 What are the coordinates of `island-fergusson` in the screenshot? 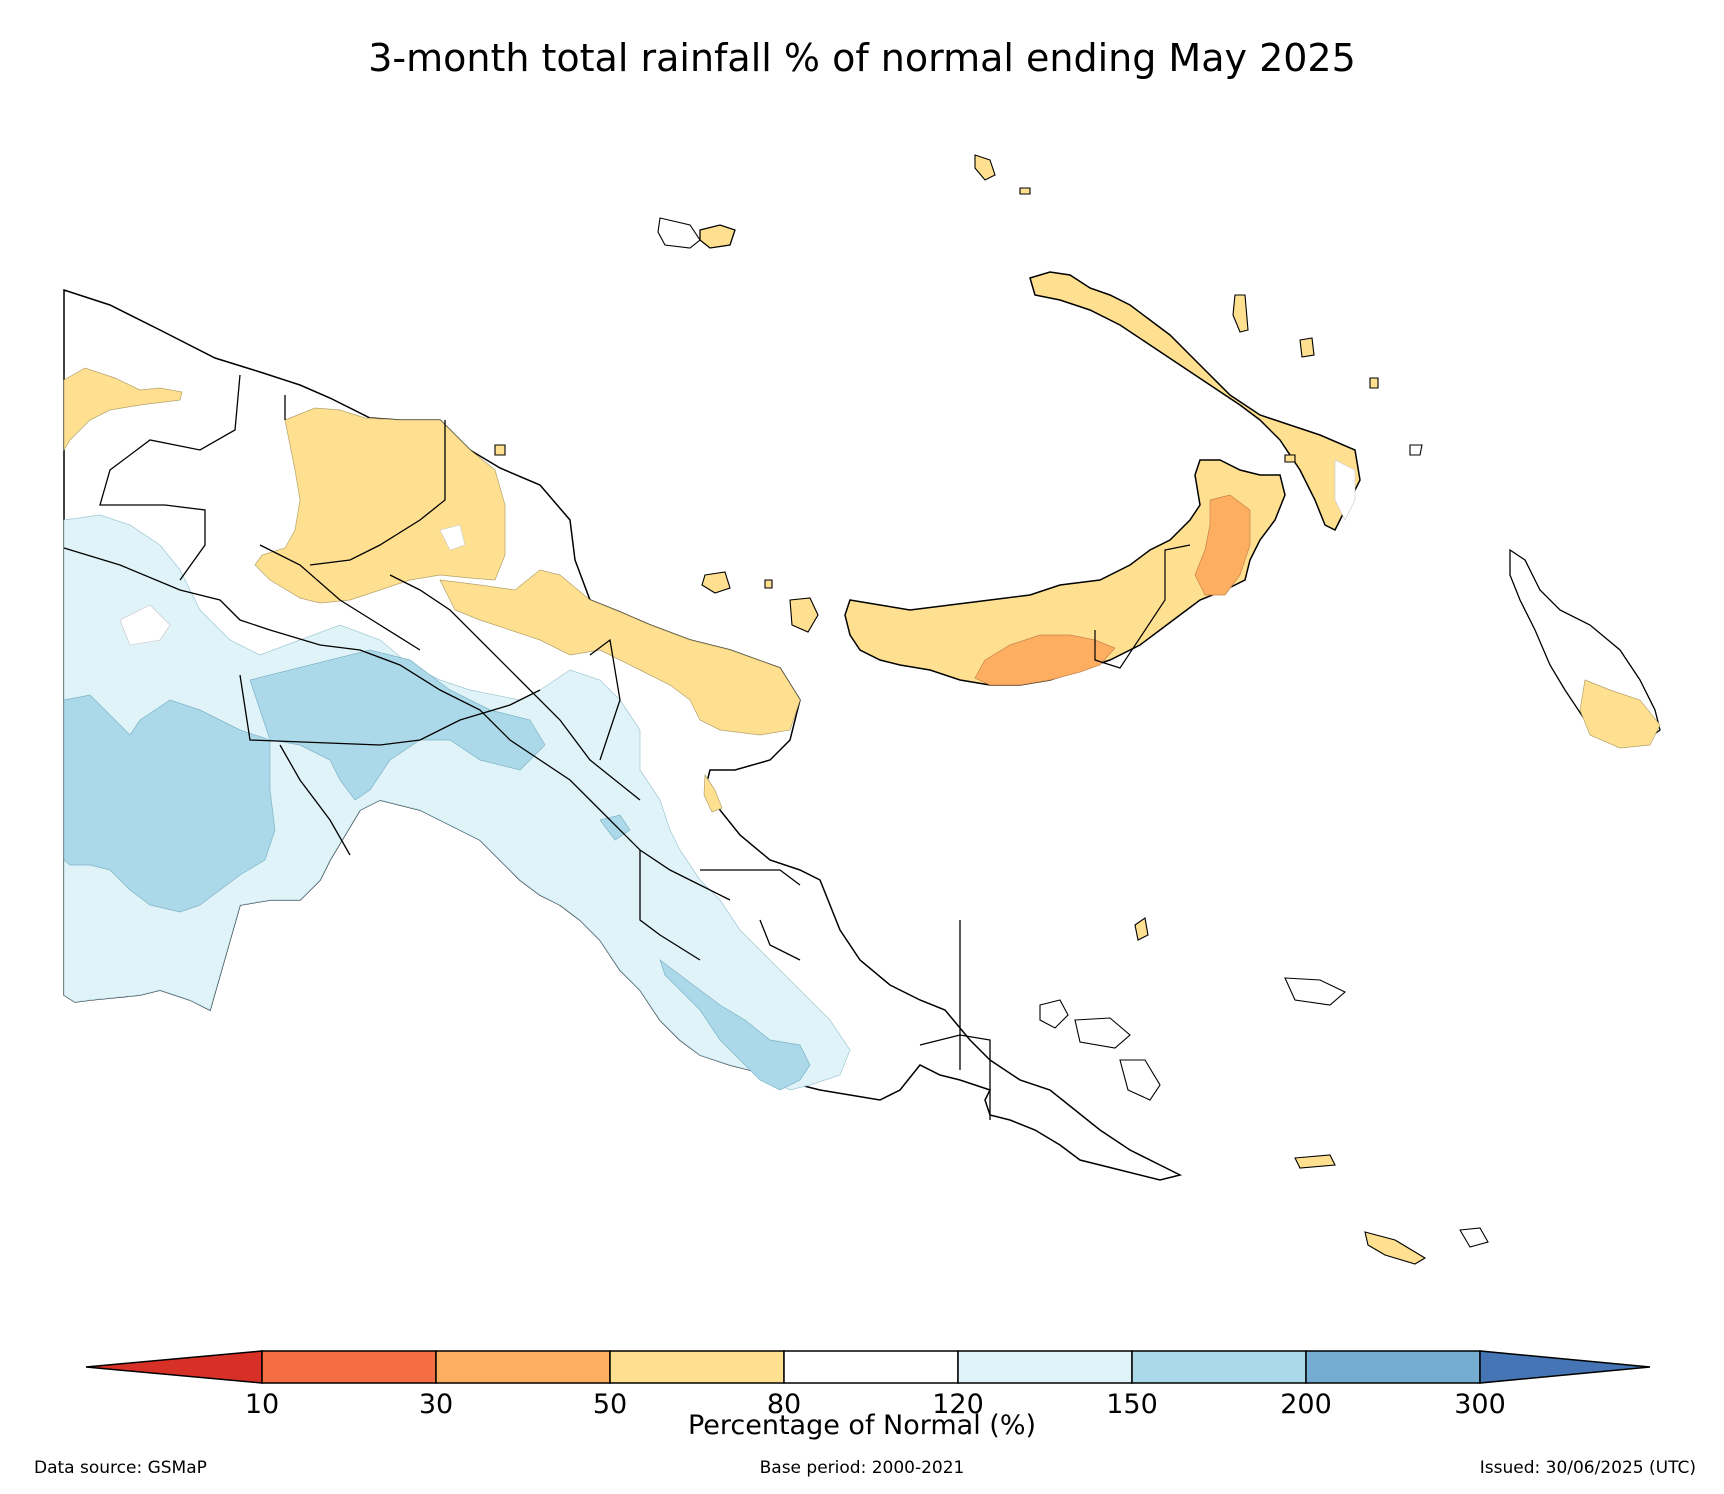 It's located at (1102, 1033).